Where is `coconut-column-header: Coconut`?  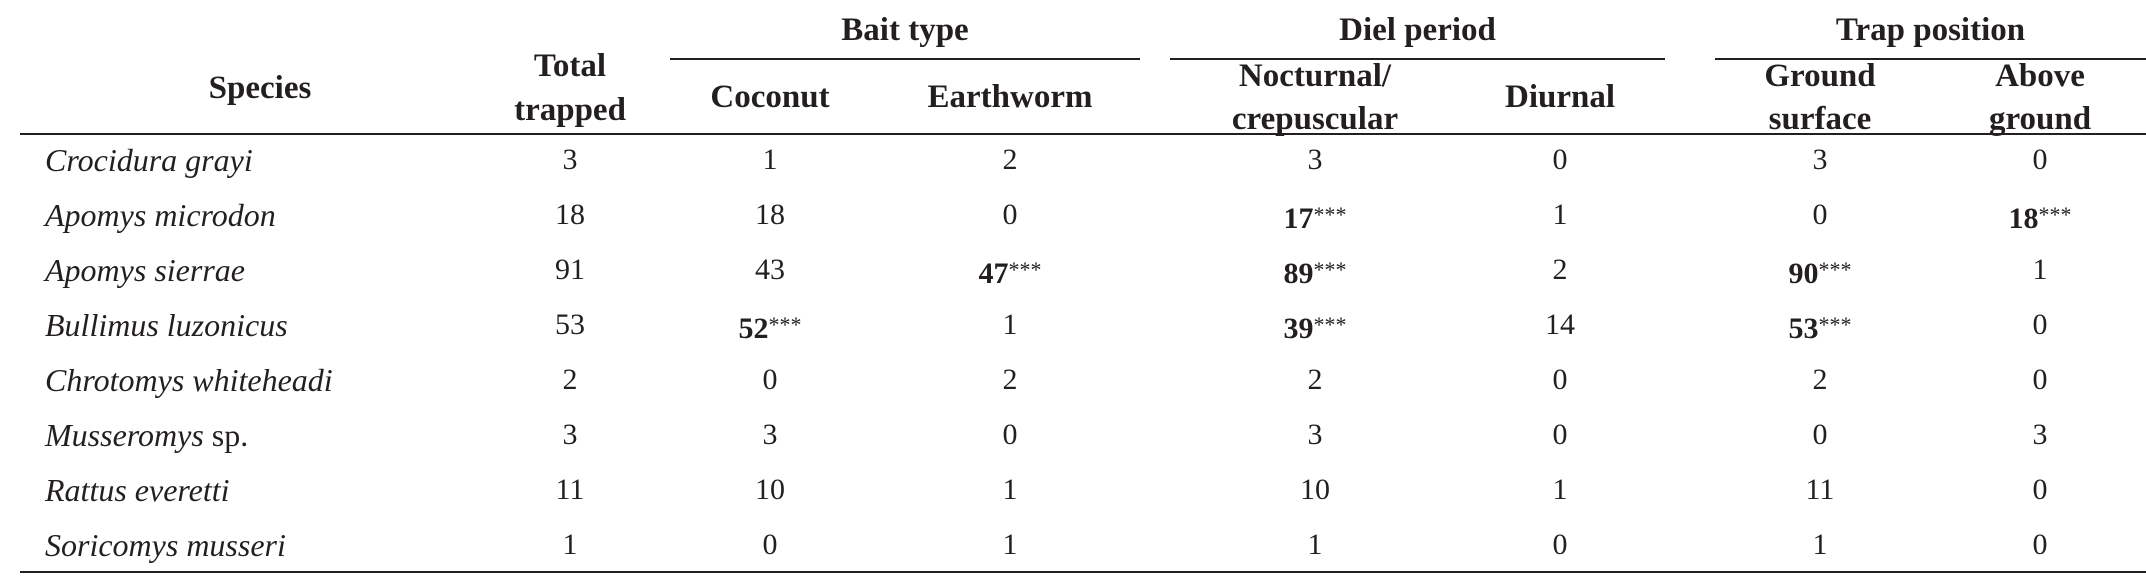 coconut-column-header: Coconut is located at coordinates (770, 97).